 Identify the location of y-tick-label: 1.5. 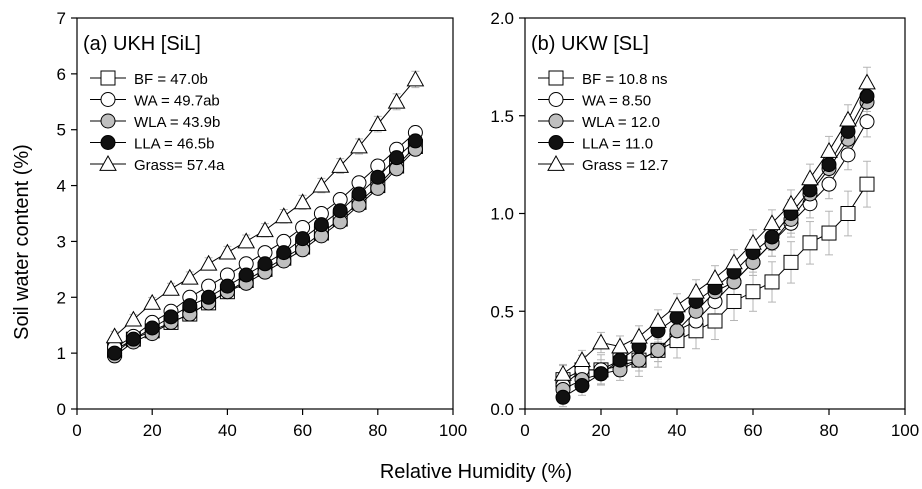
(502, 116).